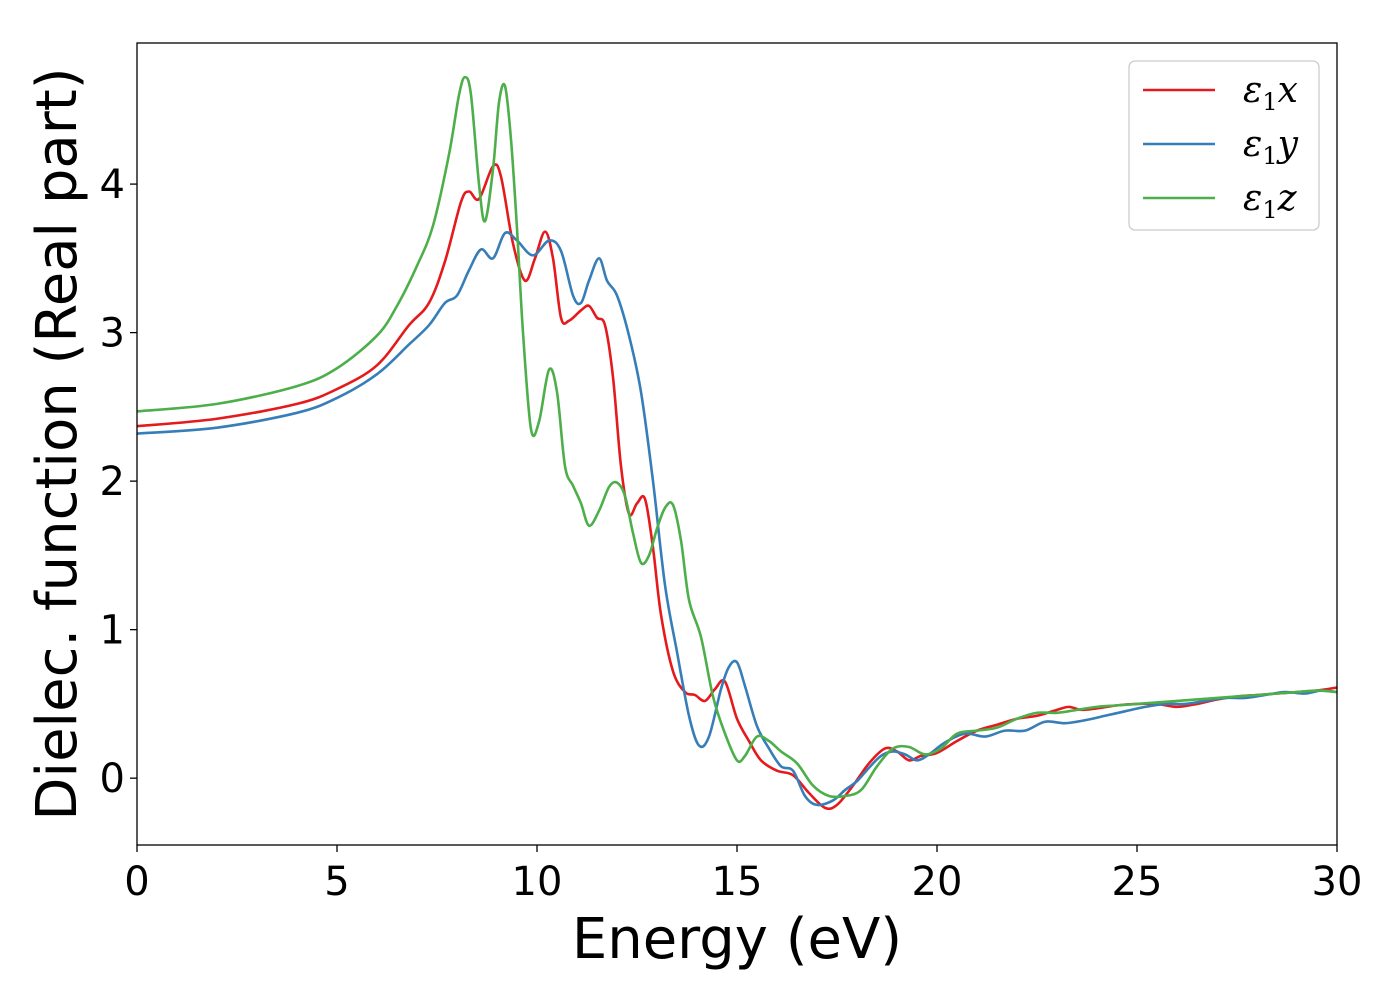  I want to click on x-axis-ticks: 0 5 10 15 20 25 30, so click(743, 875).